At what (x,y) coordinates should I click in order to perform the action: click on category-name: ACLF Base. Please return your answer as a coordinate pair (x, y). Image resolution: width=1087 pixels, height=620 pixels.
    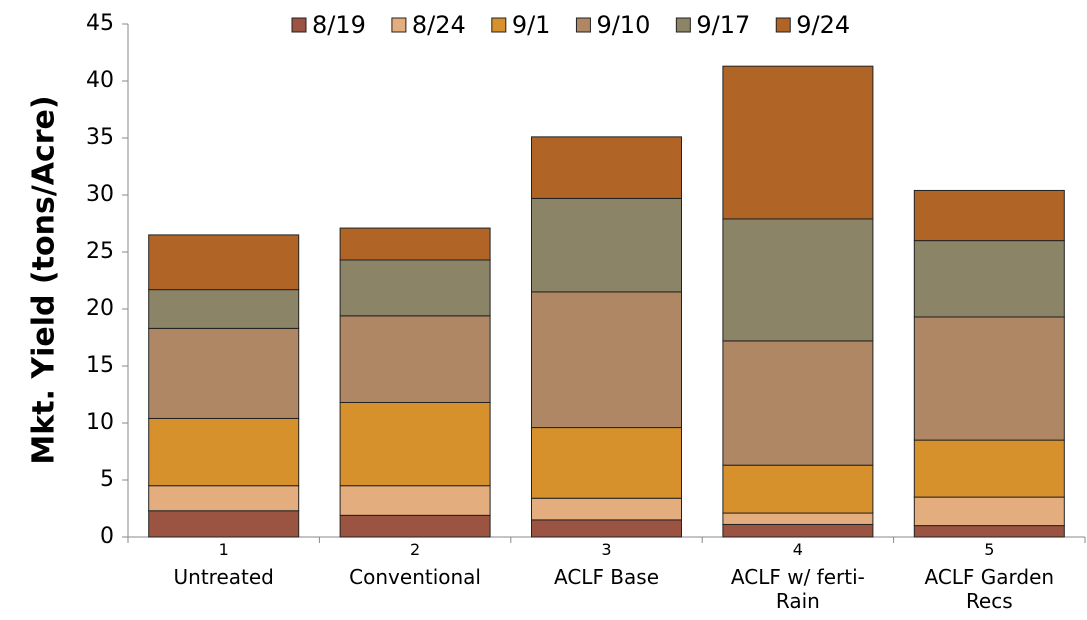
    Looking at the image, I should click on (606, 577).